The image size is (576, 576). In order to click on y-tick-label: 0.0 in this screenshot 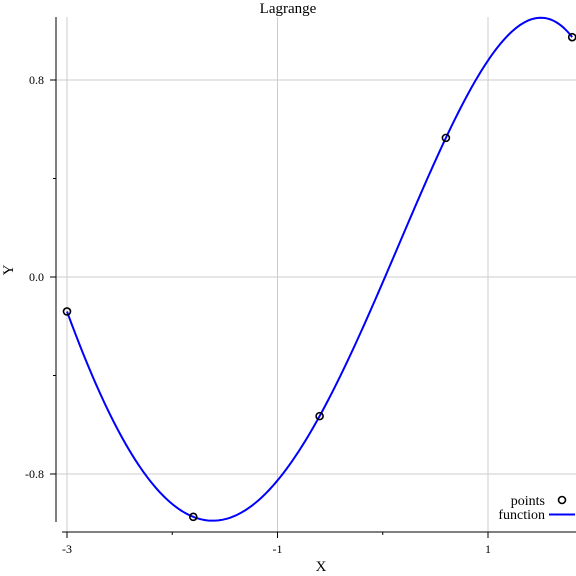, I will do `click(36, 277)`.